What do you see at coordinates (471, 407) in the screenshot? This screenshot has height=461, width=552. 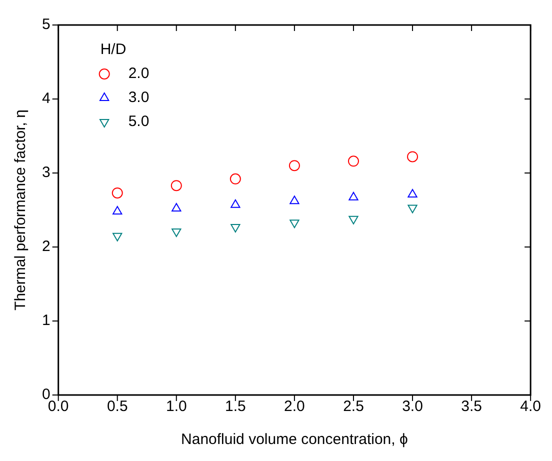 I see `x-tick-label: 3.5` at bounding box center [471, 407].